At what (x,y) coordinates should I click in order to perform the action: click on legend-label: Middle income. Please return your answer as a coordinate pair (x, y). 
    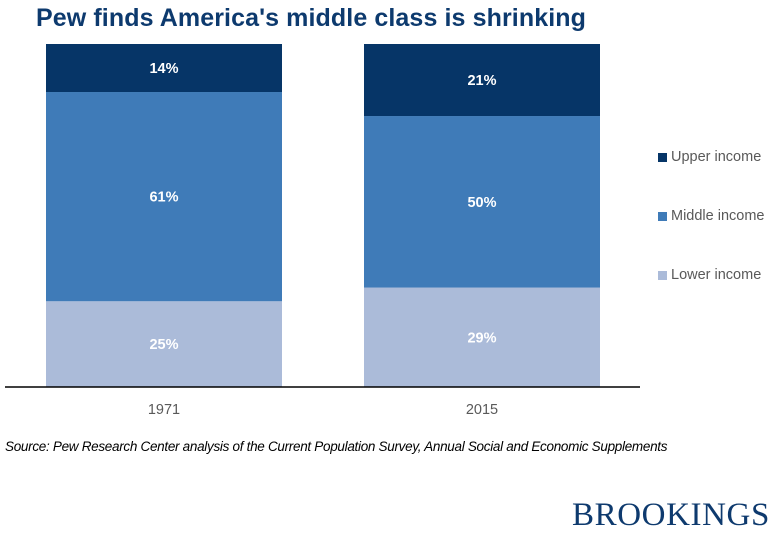
    Looking at the image, I should click on (718, 216).